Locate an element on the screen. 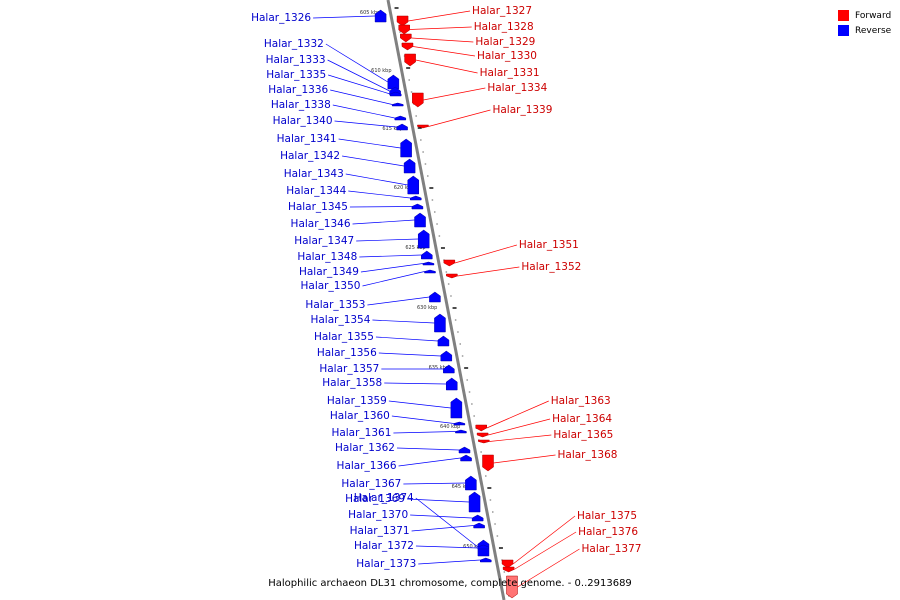 The image size is (900, 600). gene-halar-1353-glyph is located at coordinates (435, 297).